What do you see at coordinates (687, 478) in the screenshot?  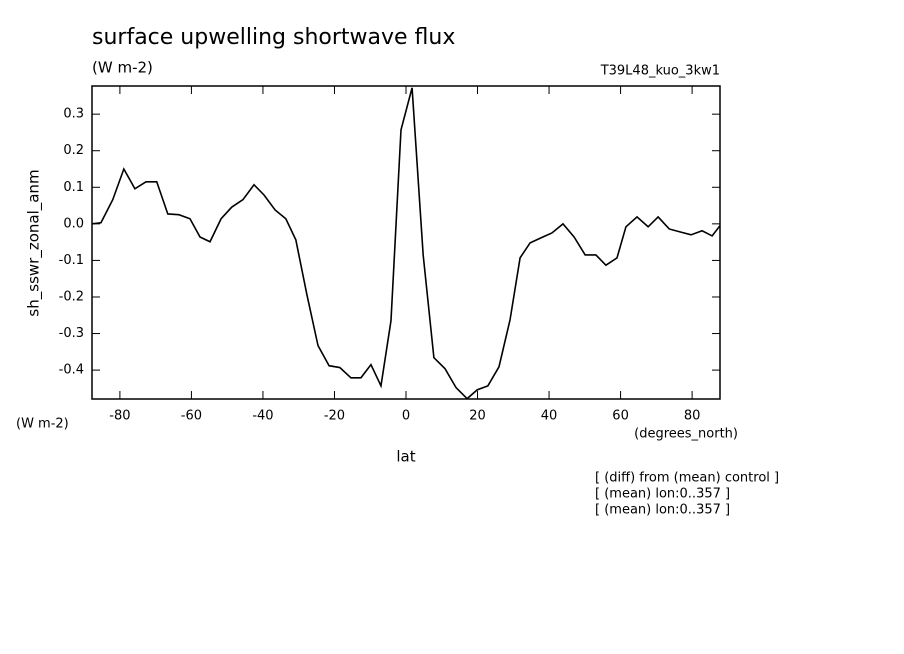 I see `note: [ (diff) from (mean) control ]` at bounding box center [687, 478].